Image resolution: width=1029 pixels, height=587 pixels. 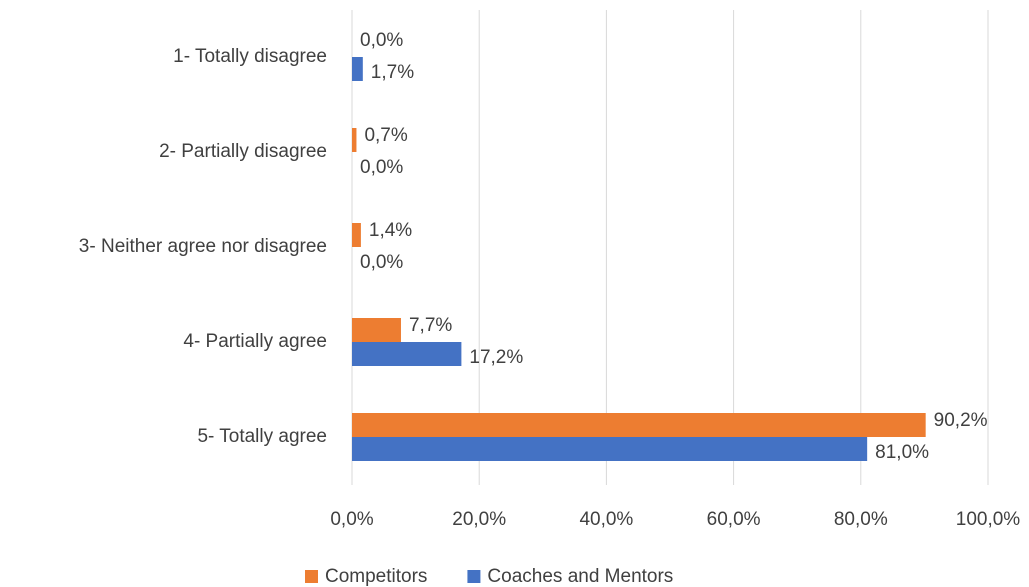 I want to click on y-tick-label: 2- Partially disagree, so click(x=243, y=151).